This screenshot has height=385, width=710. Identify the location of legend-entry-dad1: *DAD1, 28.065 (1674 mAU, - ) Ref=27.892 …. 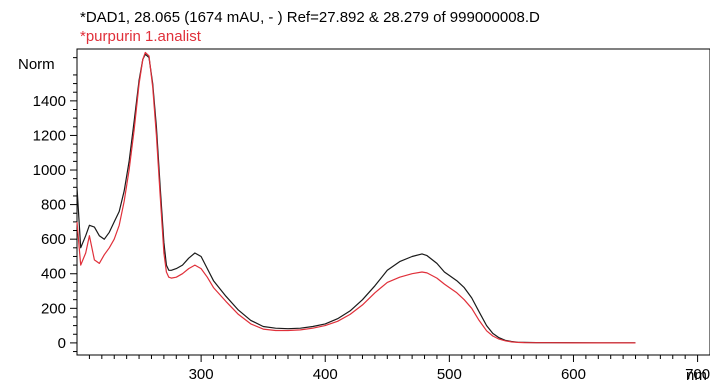
(310, 17).